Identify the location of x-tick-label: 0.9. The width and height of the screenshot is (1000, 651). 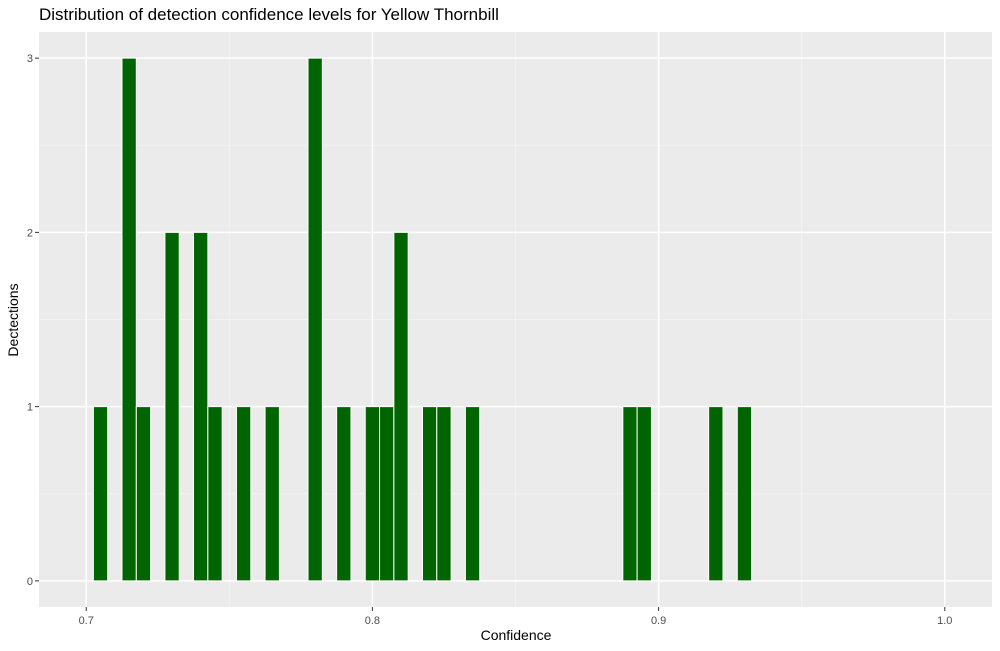
(658, 621).